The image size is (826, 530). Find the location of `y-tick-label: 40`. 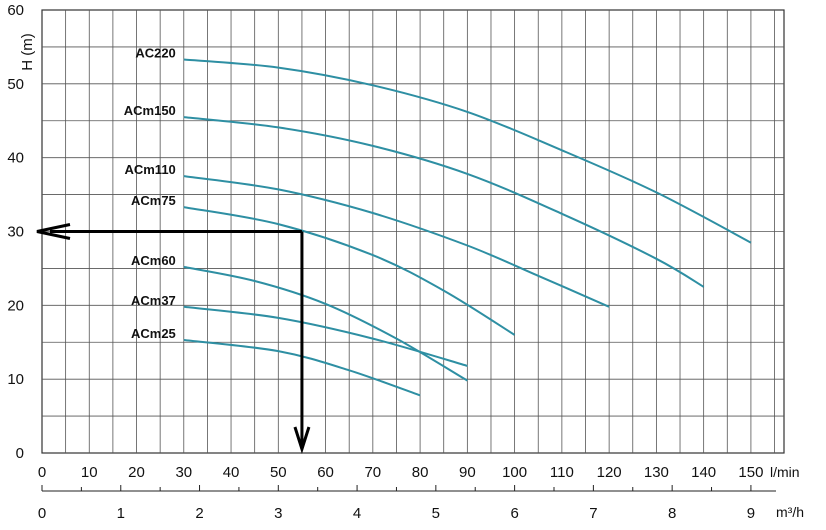

y-tick-label: 40 is located at coordinates (15, 158).